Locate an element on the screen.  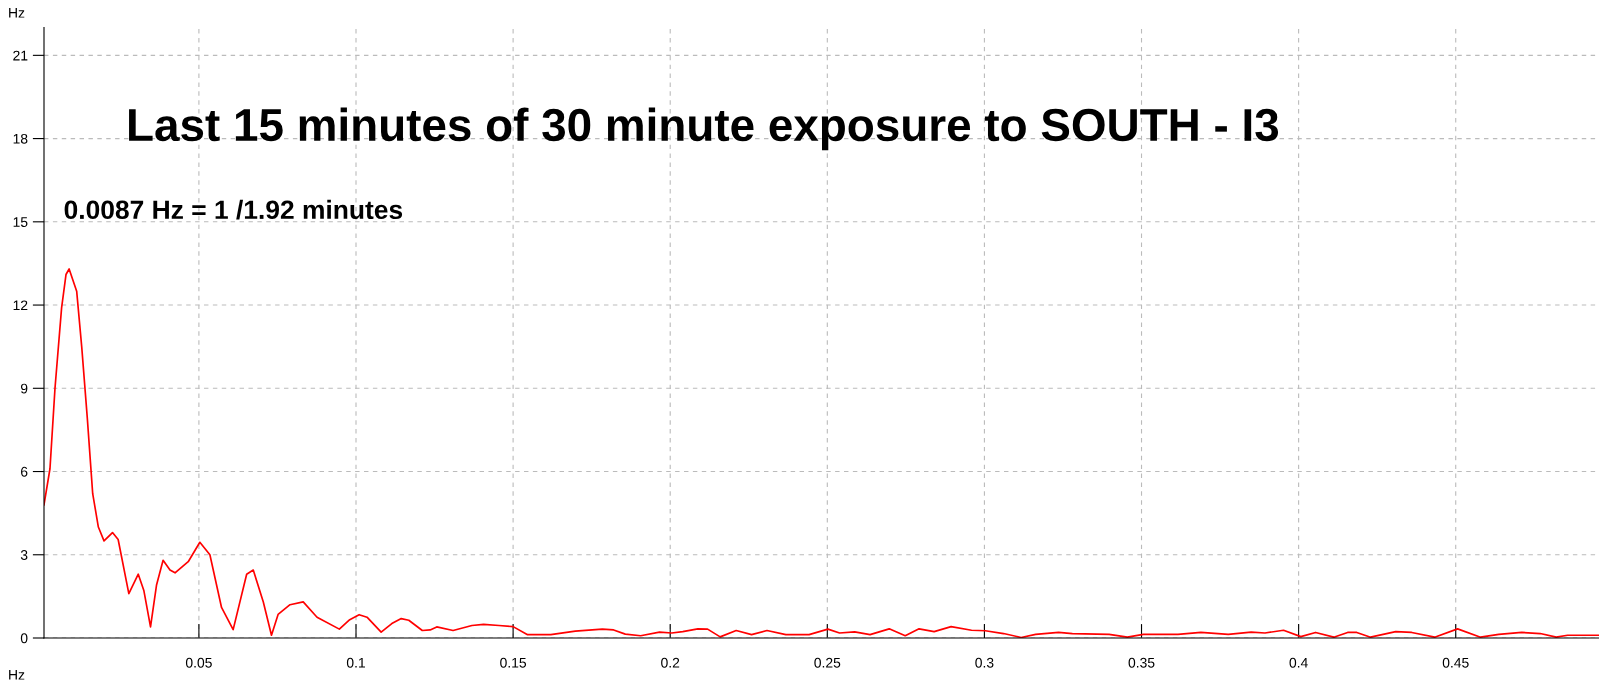
y-tick-label: 0 is located at coordinates (24, 638).